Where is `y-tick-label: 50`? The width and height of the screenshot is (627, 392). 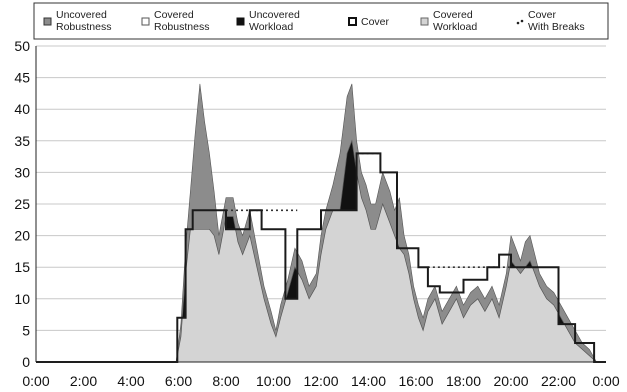
y-tick-label: 50 is located at coordinates (22, 46).